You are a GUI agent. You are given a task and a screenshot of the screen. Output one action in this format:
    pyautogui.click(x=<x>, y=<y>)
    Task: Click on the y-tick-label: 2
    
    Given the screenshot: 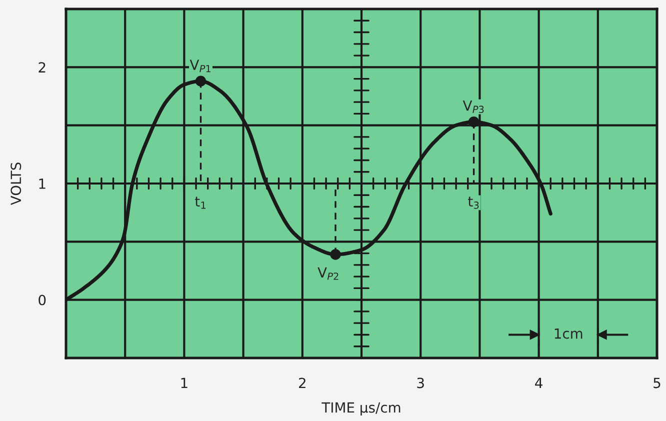 What is the action you would take?
    pyautogui.click(x=42, y=67)
    